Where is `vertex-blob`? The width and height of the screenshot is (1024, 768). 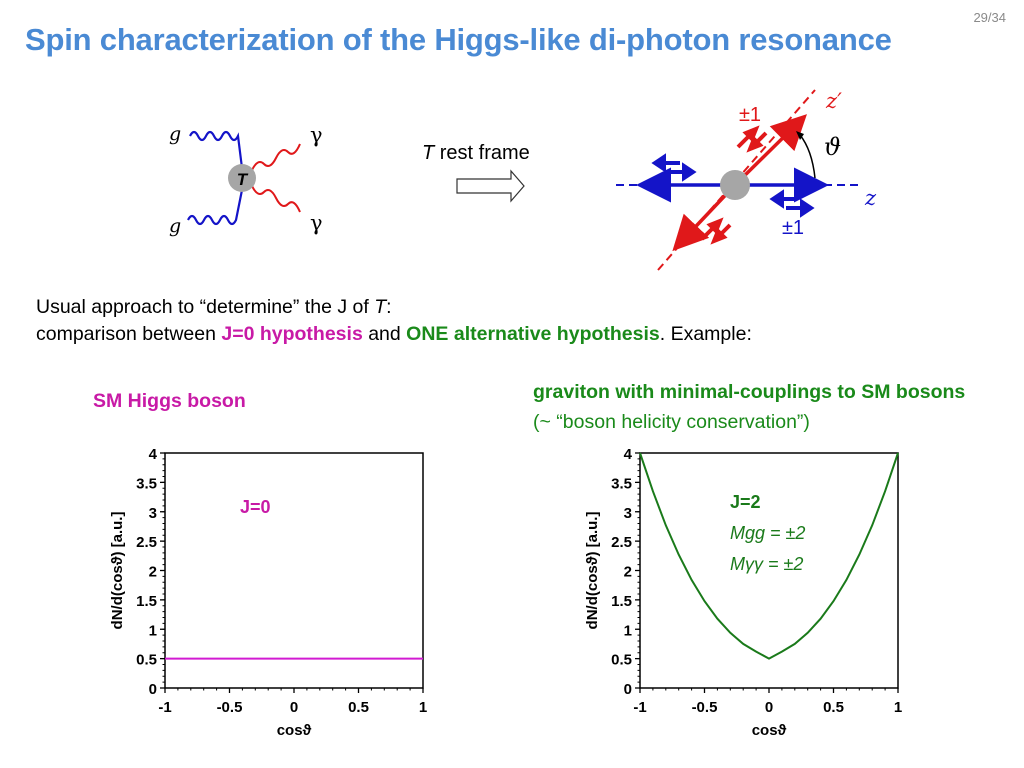
vertex-blob is located at coordinates (242, 178).